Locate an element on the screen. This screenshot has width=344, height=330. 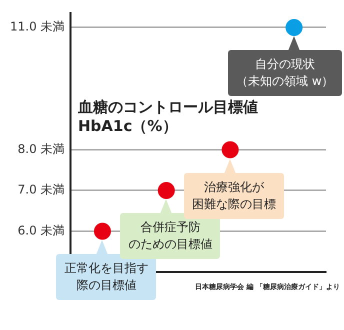
annotation: 自分の現状（未知の領域 w） is located at coordinates (285, 73).